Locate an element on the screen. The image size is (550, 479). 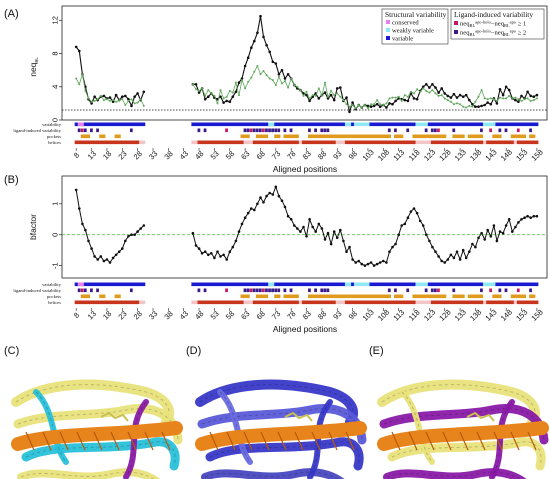
central-helix is located at coordinates (97, 436).